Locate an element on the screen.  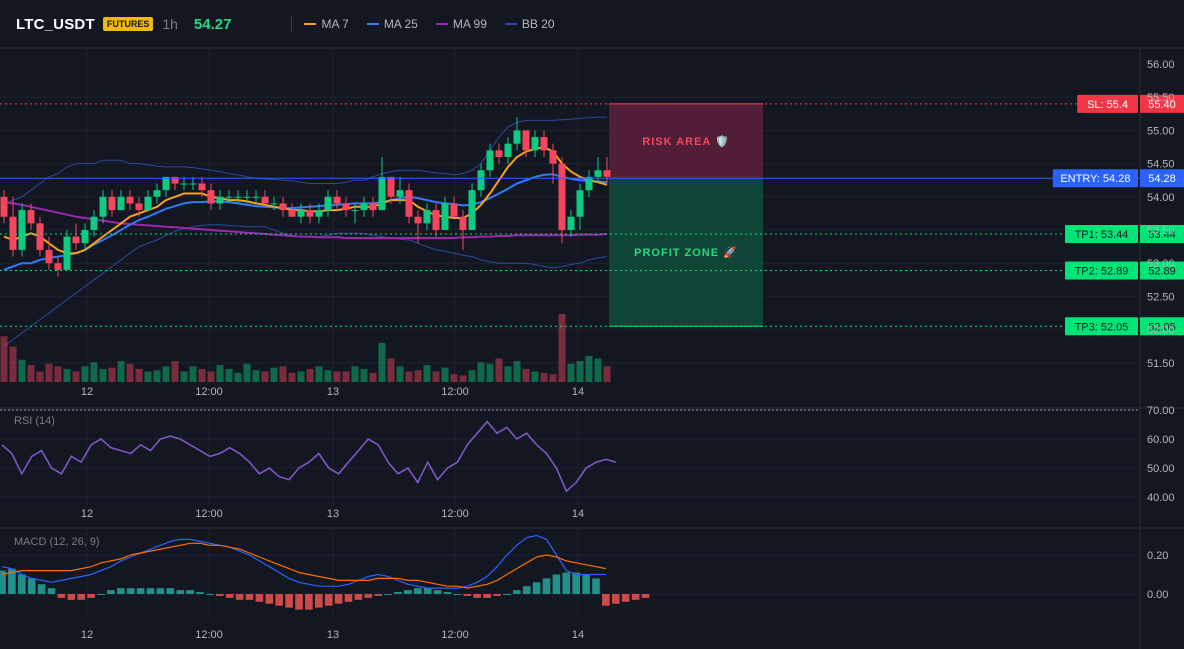
macd-line is located at coordinates (303, 561).